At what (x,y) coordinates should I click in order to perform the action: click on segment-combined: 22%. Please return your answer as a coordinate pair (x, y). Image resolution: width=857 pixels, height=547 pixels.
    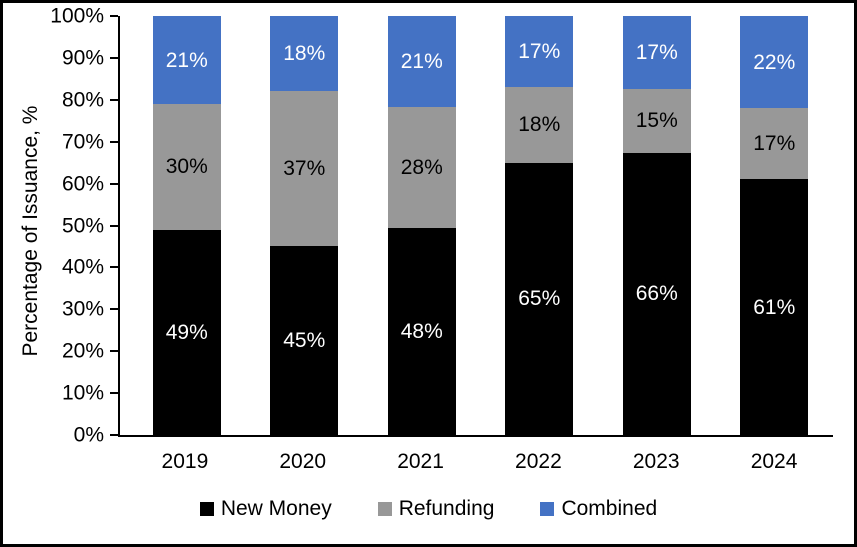
    Looking at the image, I should click on (774, 62).